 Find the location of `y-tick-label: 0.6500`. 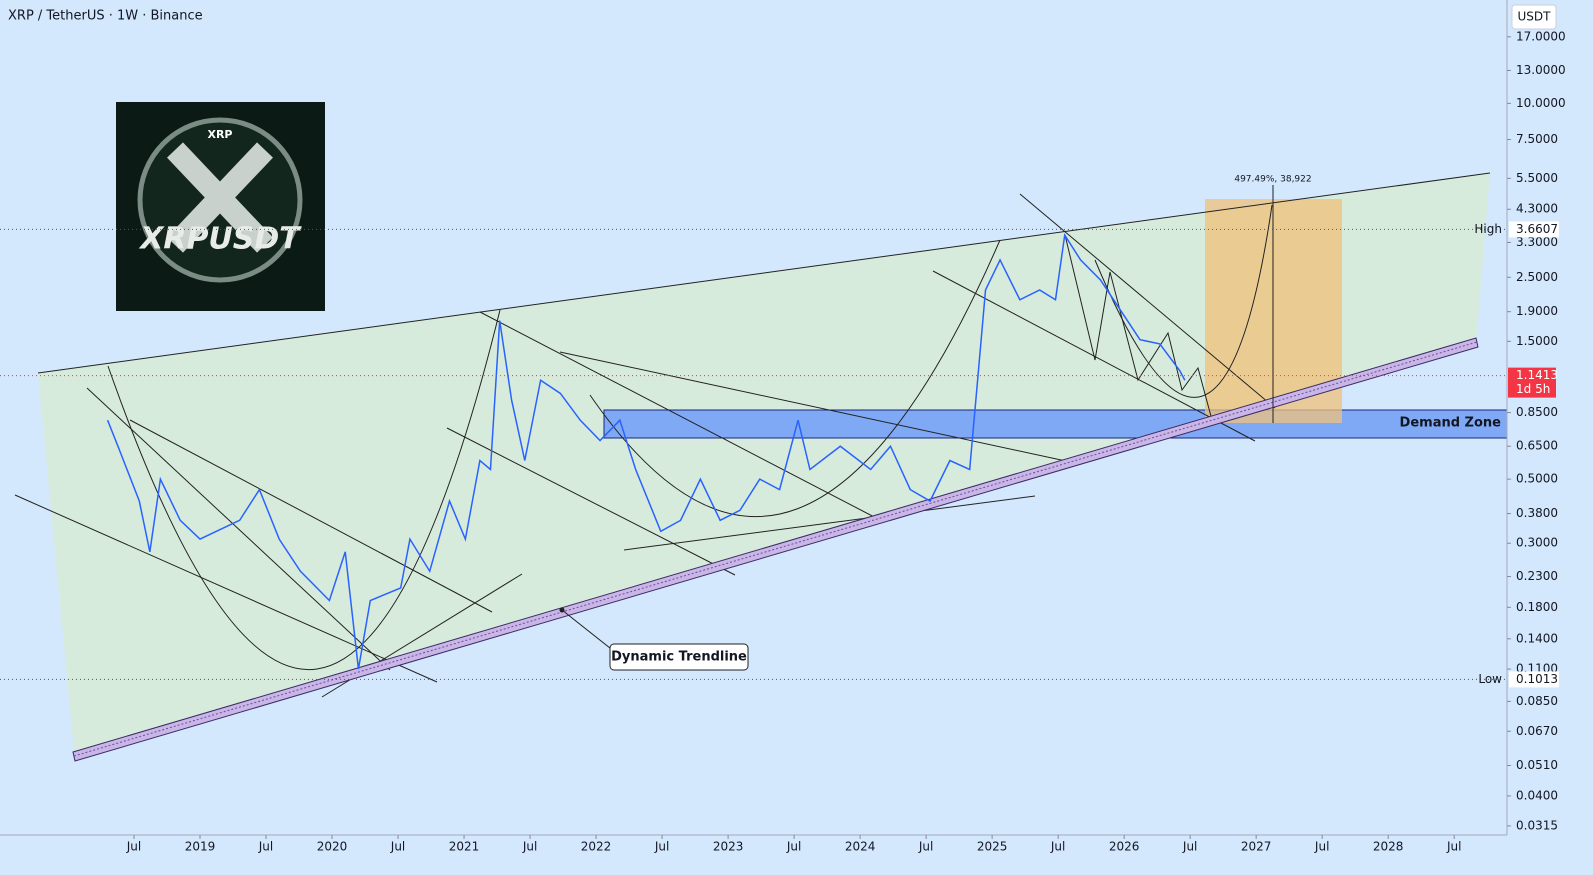

y-tick-label: 0.6500 is located at coordinates (1537, 446).